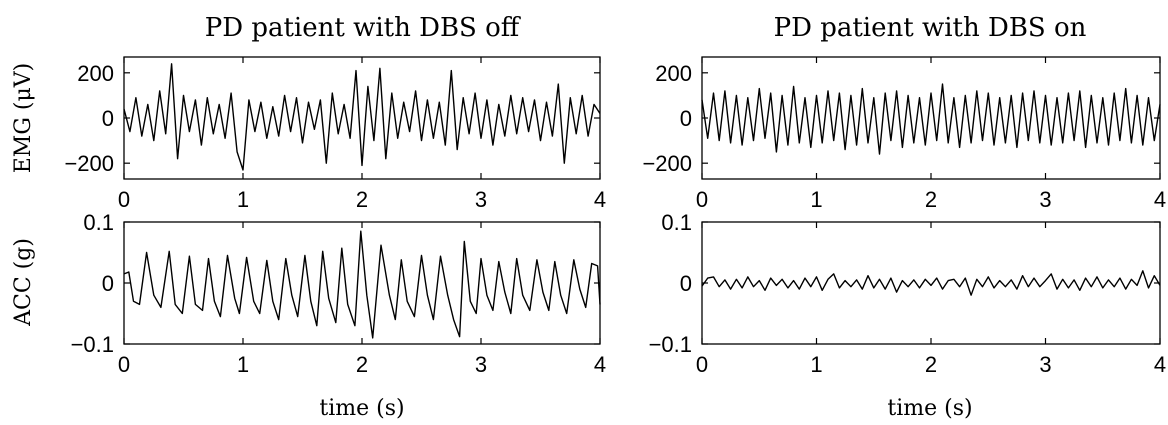 Image resolution: width=1168 pixels, height=425 pixels. Describe the element at coordinates (124, 199) in the screenshot. I see `emg-dbs-off-x-tick-label: 0` at that location.